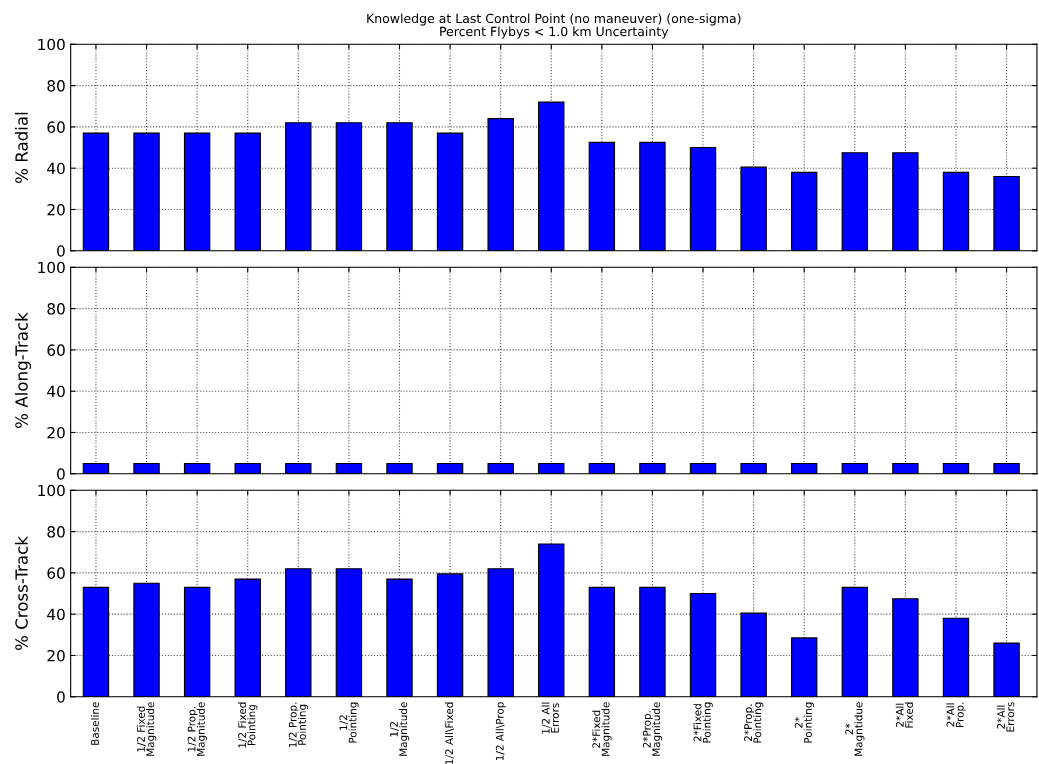 The image size is (1039, 764). Describe the element at coordinates (754, 722) in the screenshot. I see `x-tick-label: 2*Prop. Pointing` at that location.